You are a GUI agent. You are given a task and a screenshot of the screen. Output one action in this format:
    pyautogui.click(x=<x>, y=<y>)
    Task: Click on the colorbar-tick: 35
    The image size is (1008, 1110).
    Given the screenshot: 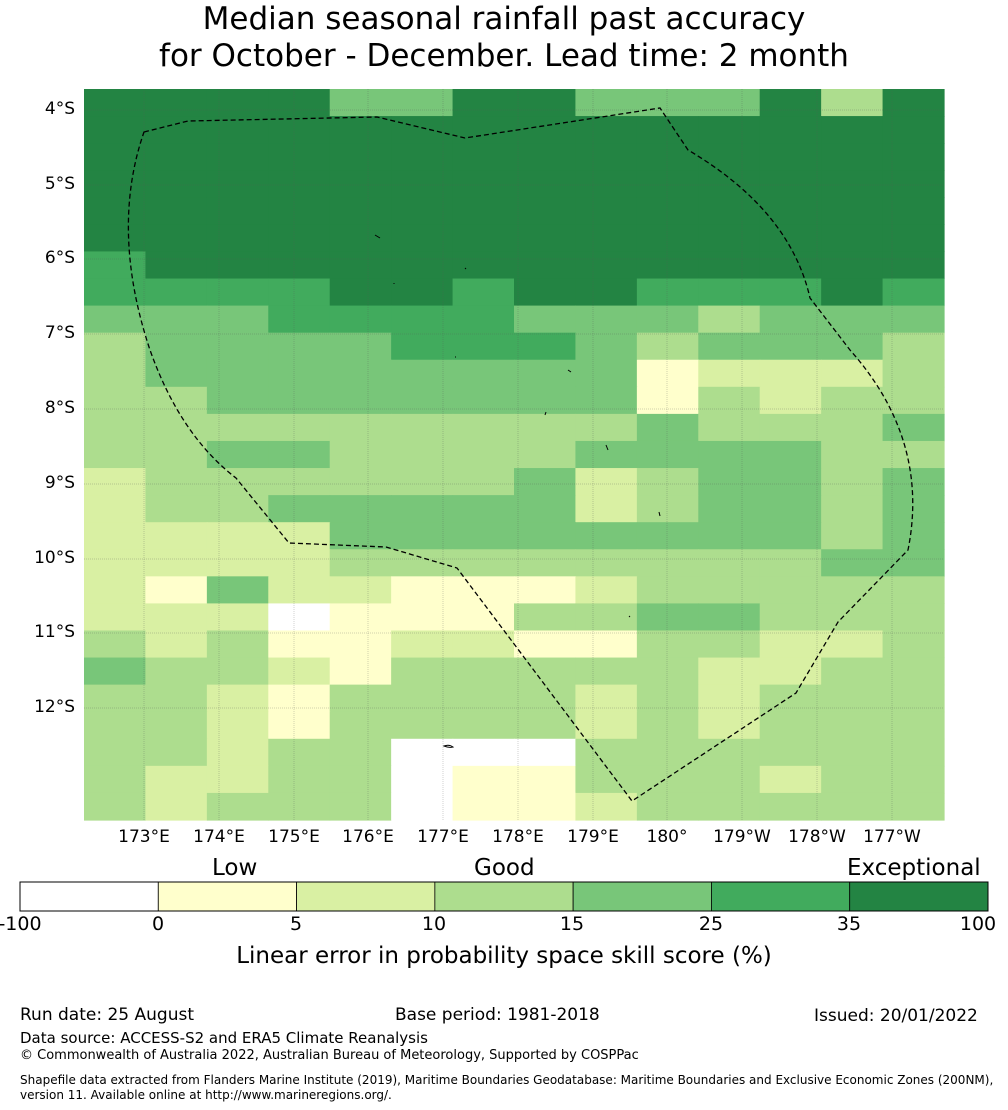 What is the action you would take?
    pyautogui.click(x=849, y=924)
    